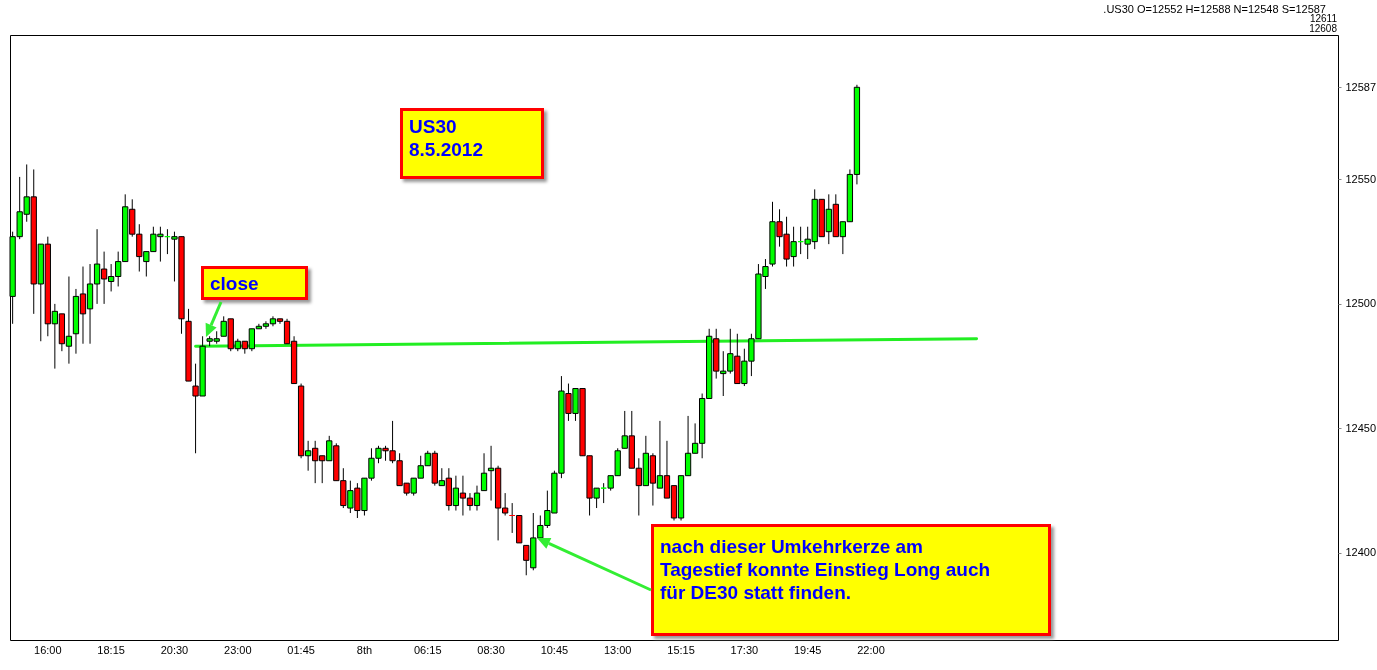 This screenshot has height=670, width=1377. I want to click on x-tick-label: 16:00, so click(48, 649).